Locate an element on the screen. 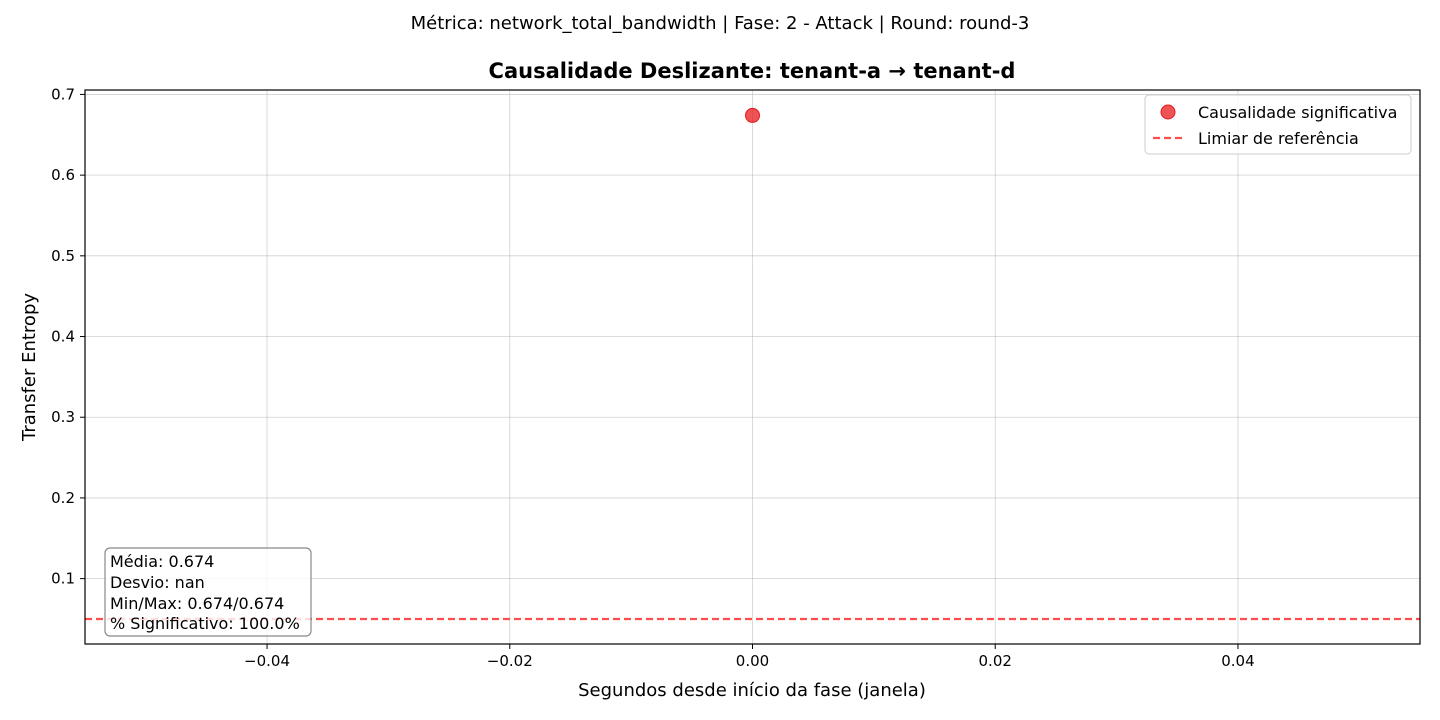 This screenshot has width=1440, height=720. legend-label-reference: Limiar de referência is located at coordinates (1278, 138).